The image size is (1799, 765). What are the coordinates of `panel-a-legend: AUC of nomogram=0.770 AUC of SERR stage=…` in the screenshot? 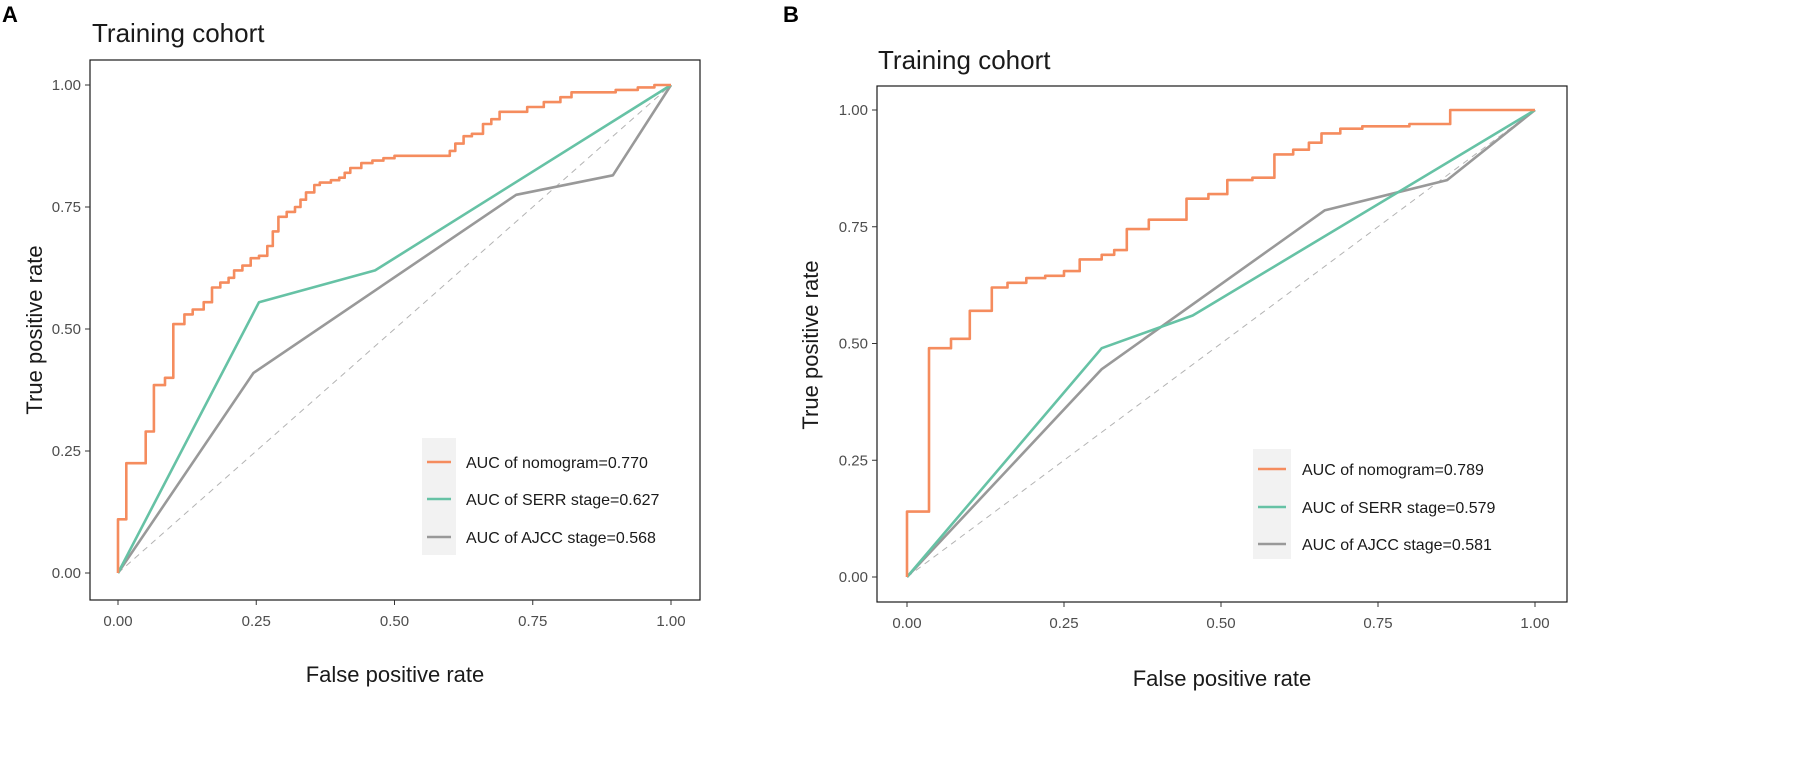 It's located at (541, 496).